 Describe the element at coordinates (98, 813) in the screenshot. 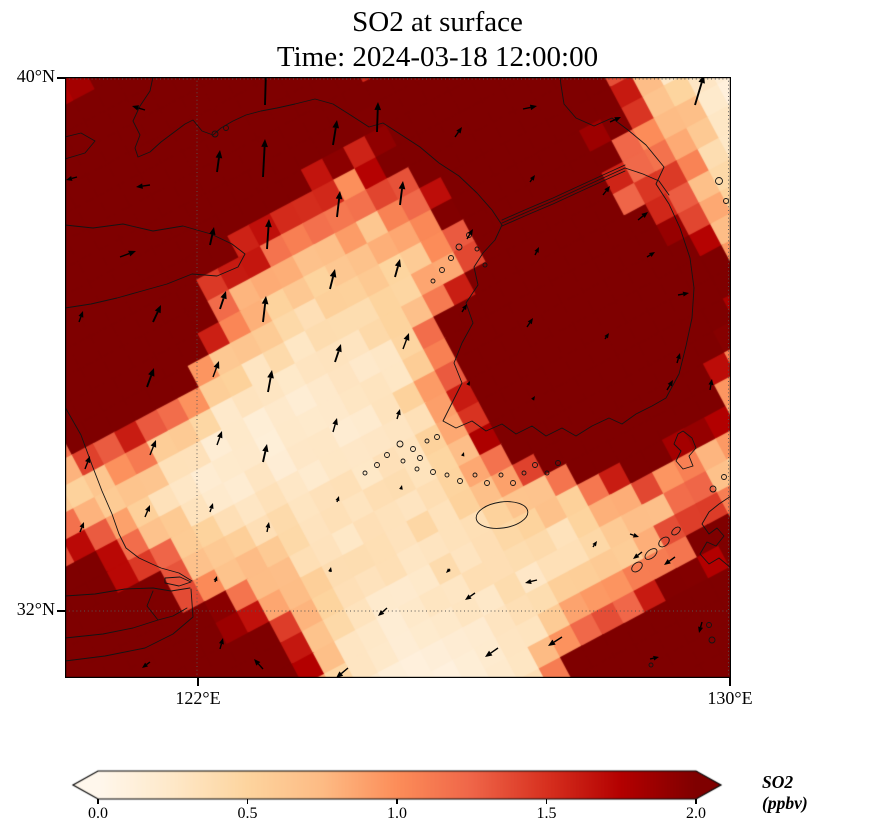

I see `colorbar-tick-label: 0.0` at that location.